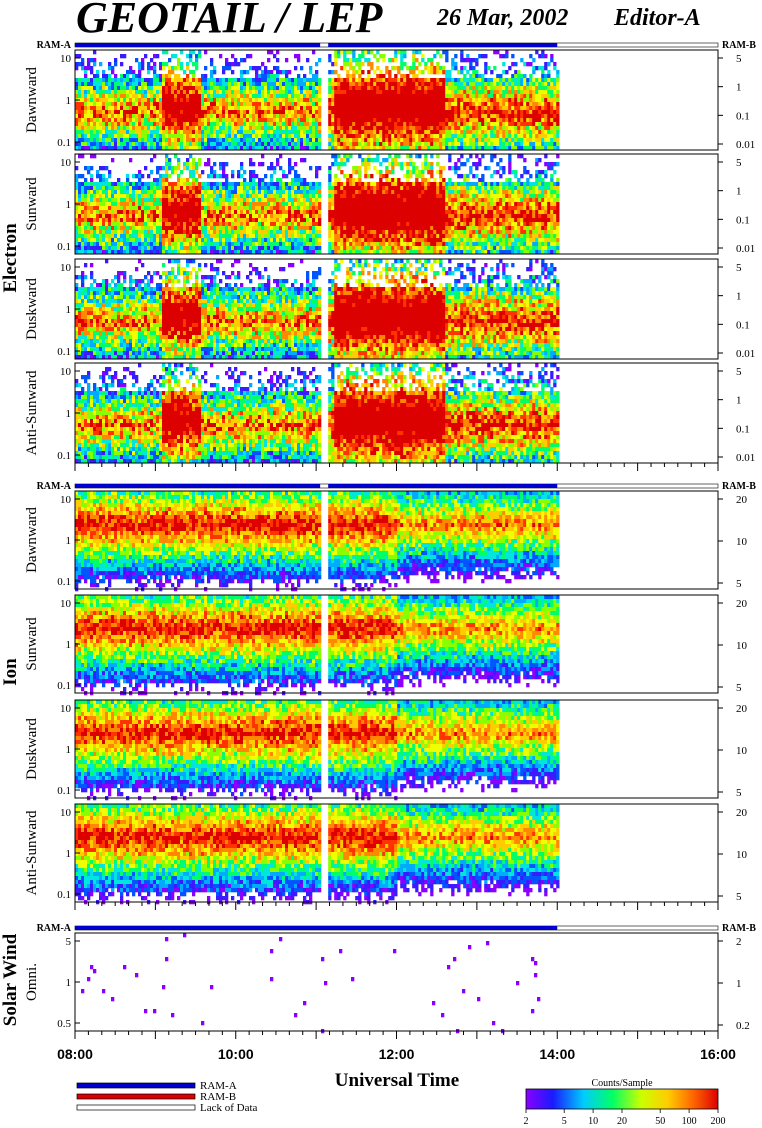 The image size is (762, 1128). Describe the element at coordinates (230, 21) in the screenshot. I see `figure-title: GEOTAIL / LEP` at that location.